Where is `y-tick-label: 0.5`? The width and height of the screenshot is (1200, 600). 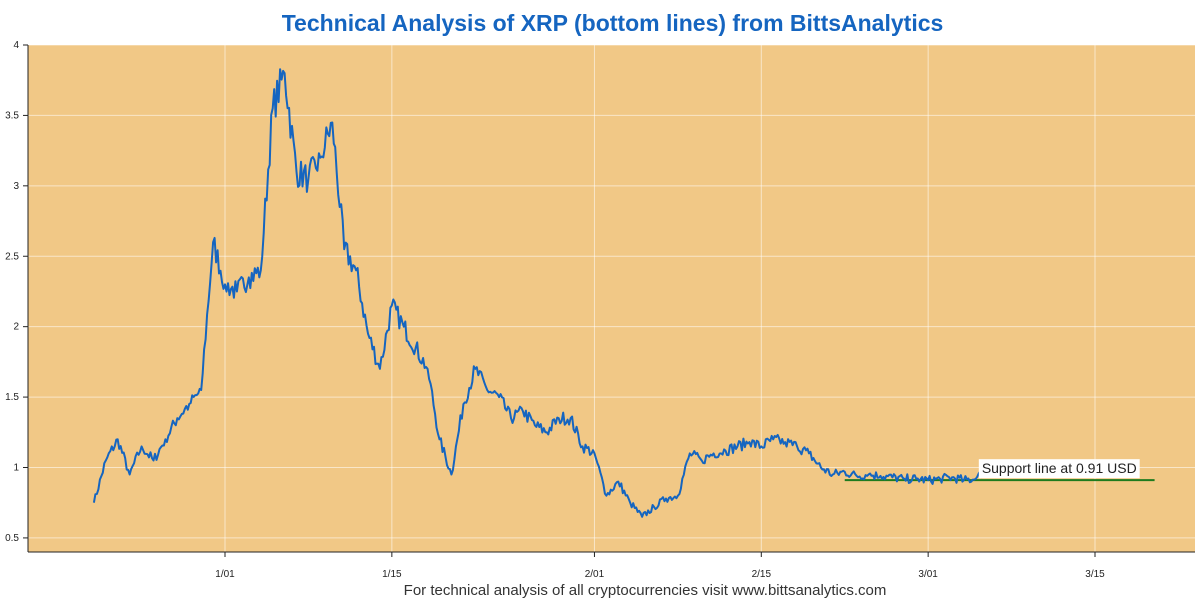
y-tick-label: 0.5 is located at coordinates (12, 538).